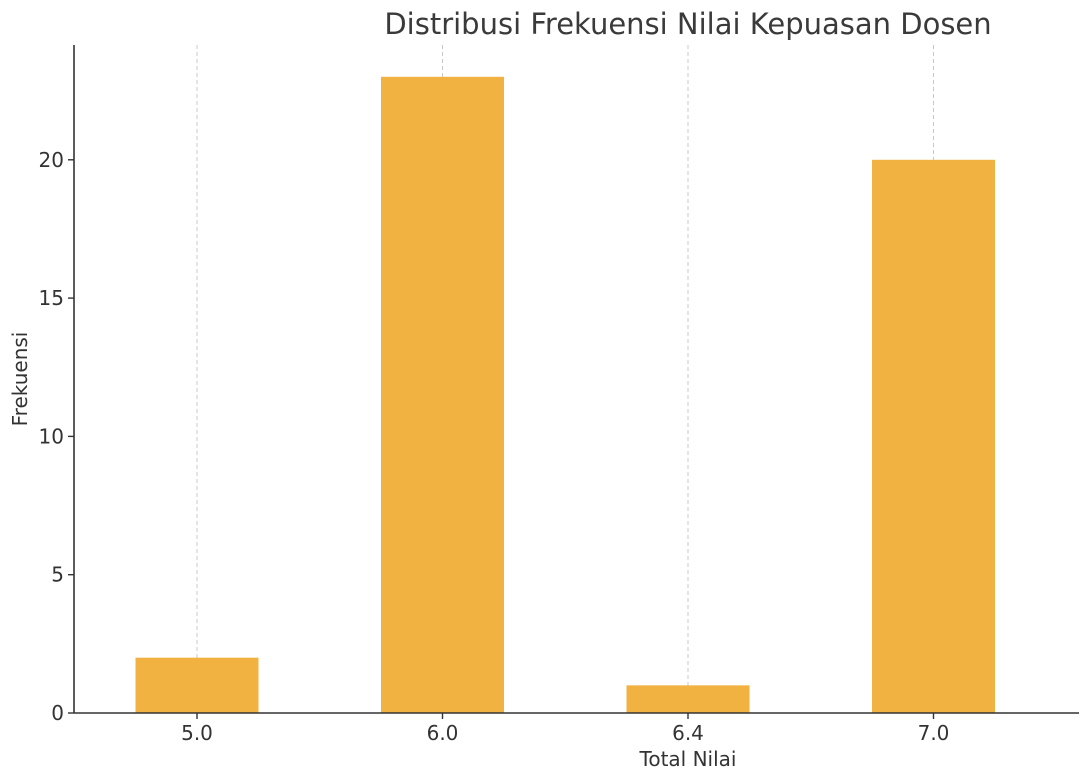 Image resolution: width=1081 pixels, height=771 pixels. I want to click on y-tick-label: 20, so click(51, 160).